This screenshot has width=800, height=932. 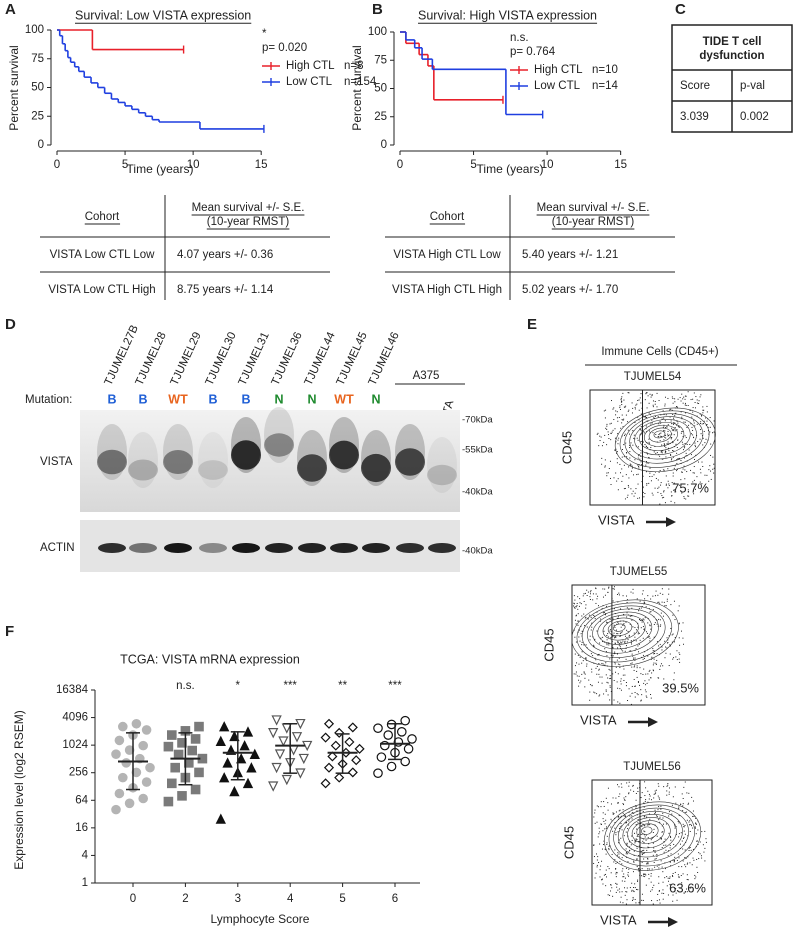 I want to click on y-tick-label: 1024, so click(x=75, y=745).